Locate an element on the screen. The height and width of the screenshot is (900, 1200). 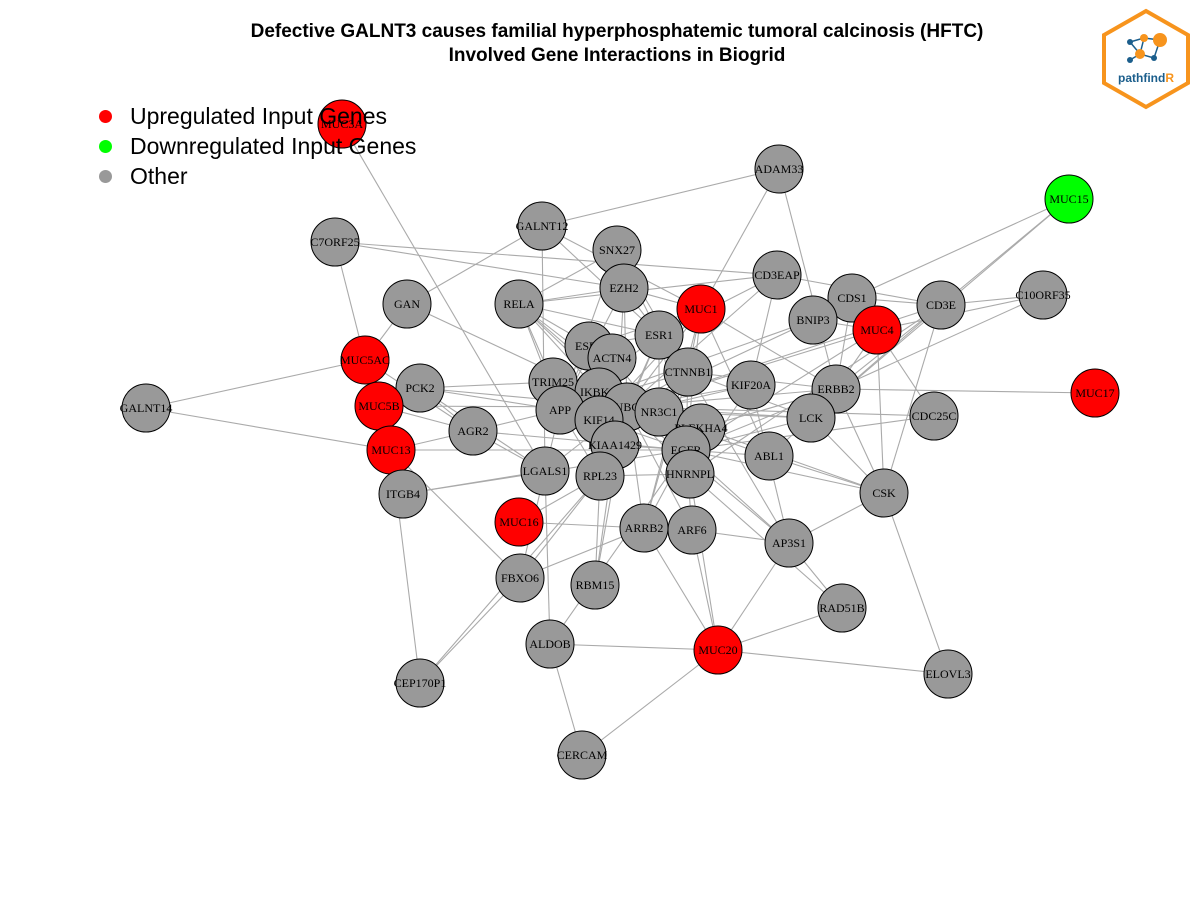
node-circle-rela is located at coordinates (519, 304).